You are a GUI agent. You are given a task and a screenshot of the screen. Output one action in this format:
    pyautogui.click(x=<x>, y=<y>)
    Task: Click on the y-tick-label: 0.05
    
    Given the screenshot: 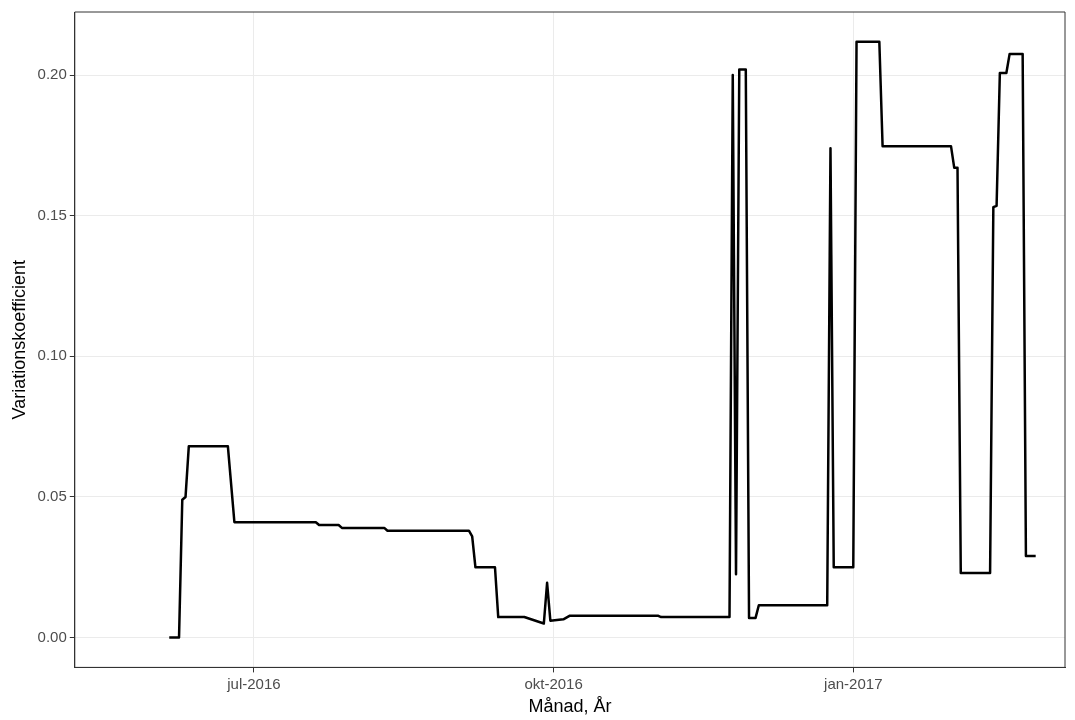 What is the action you would take?
    pyautogui.click(x=52, y=496)
    